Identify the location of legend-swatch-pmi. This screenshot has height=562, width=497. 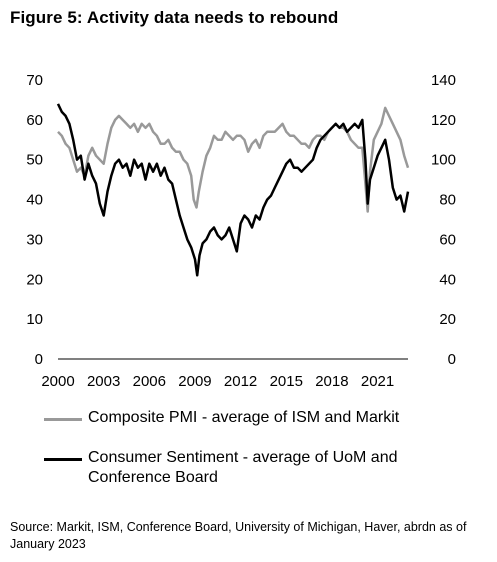
(63, 419).